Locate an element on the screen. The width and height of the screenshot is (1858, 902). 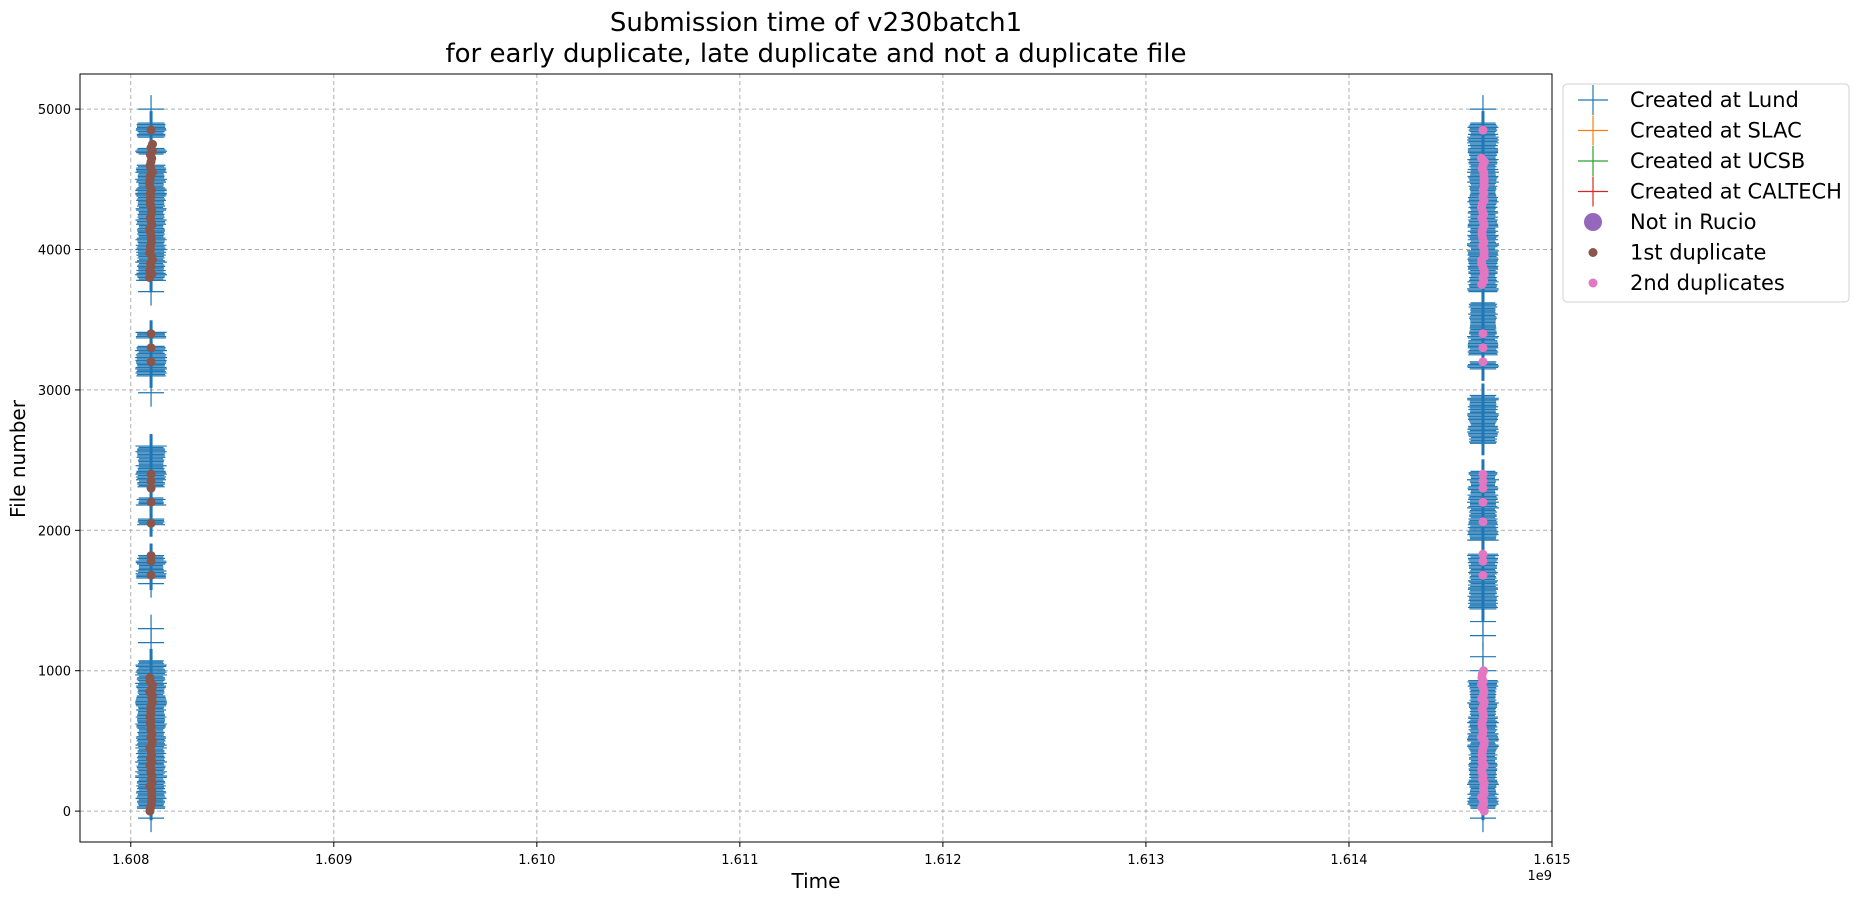
legend-item-created-at-slac: Created at SLAC is located at coordinates (1690, 130).